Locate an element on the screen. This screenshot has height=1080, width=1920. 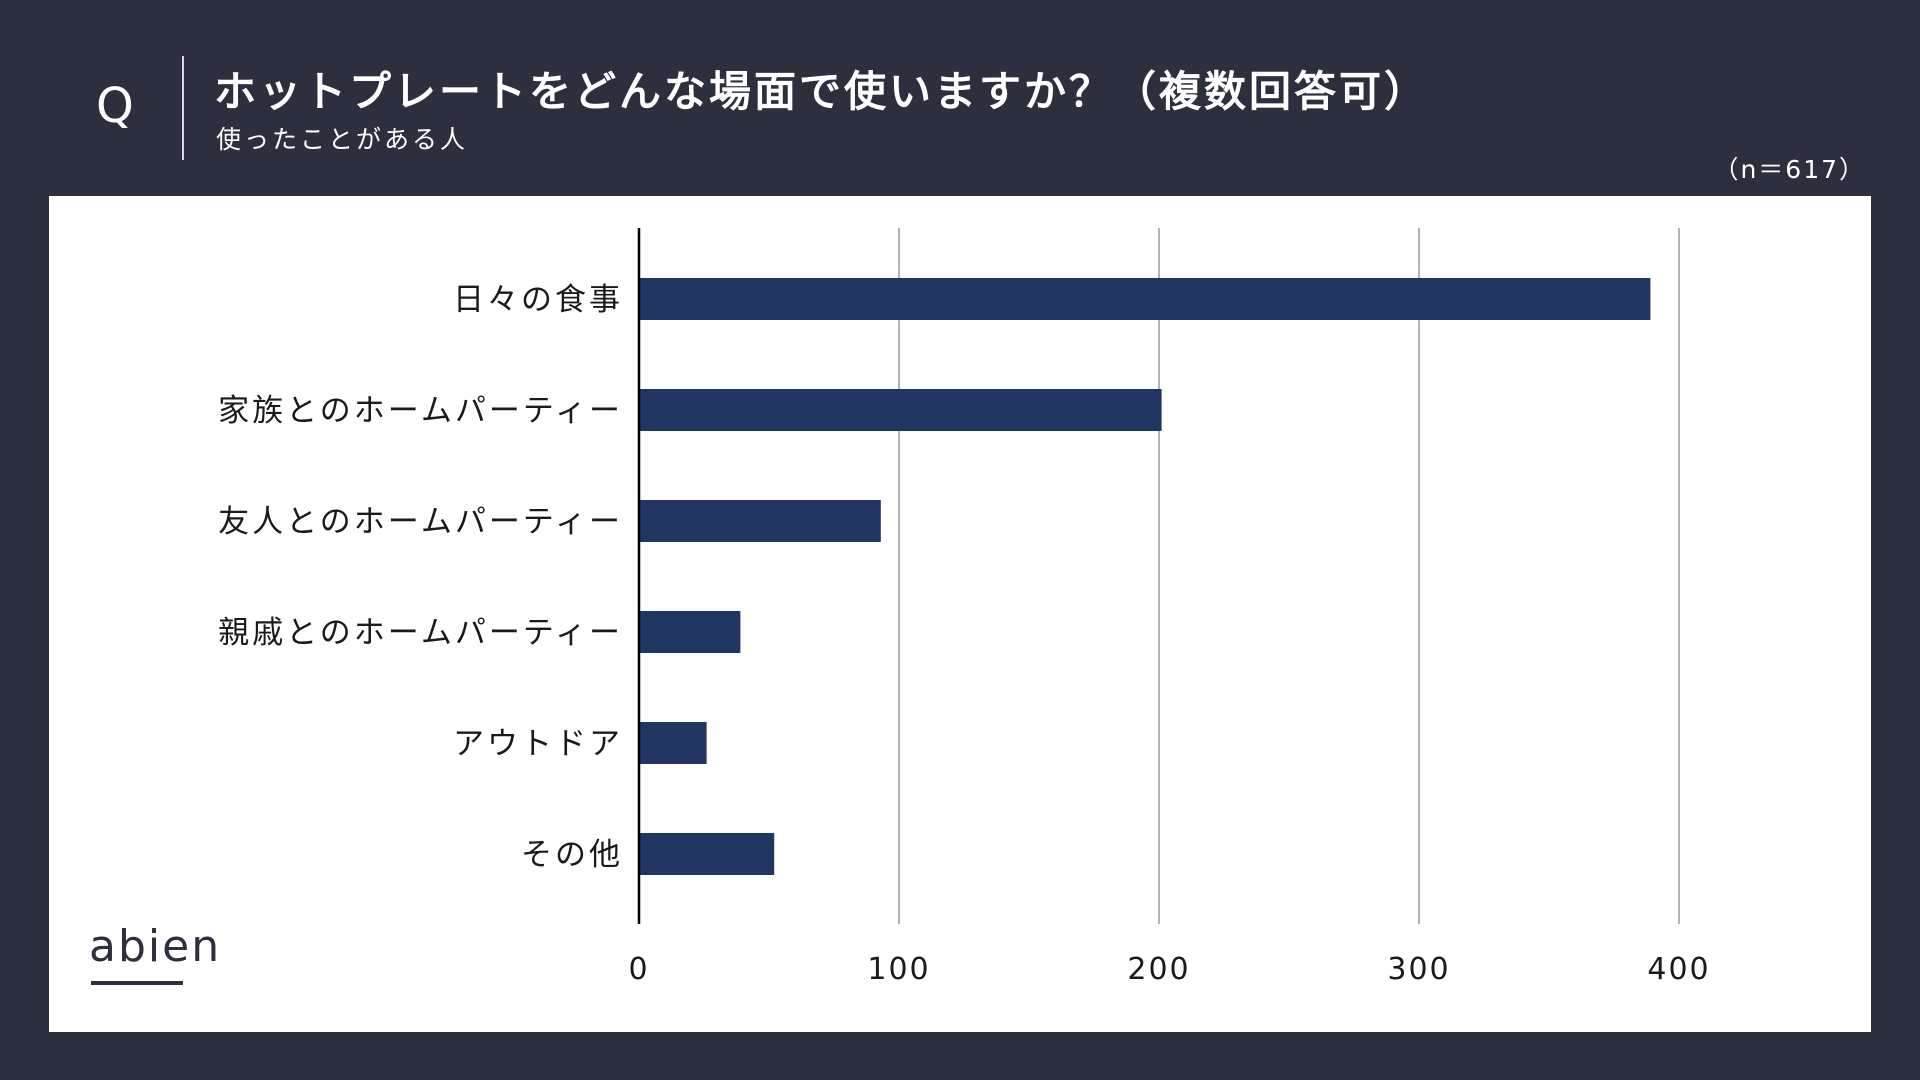
page-subtitle: 使ったことがある人 is located at coordinates (342, 139).